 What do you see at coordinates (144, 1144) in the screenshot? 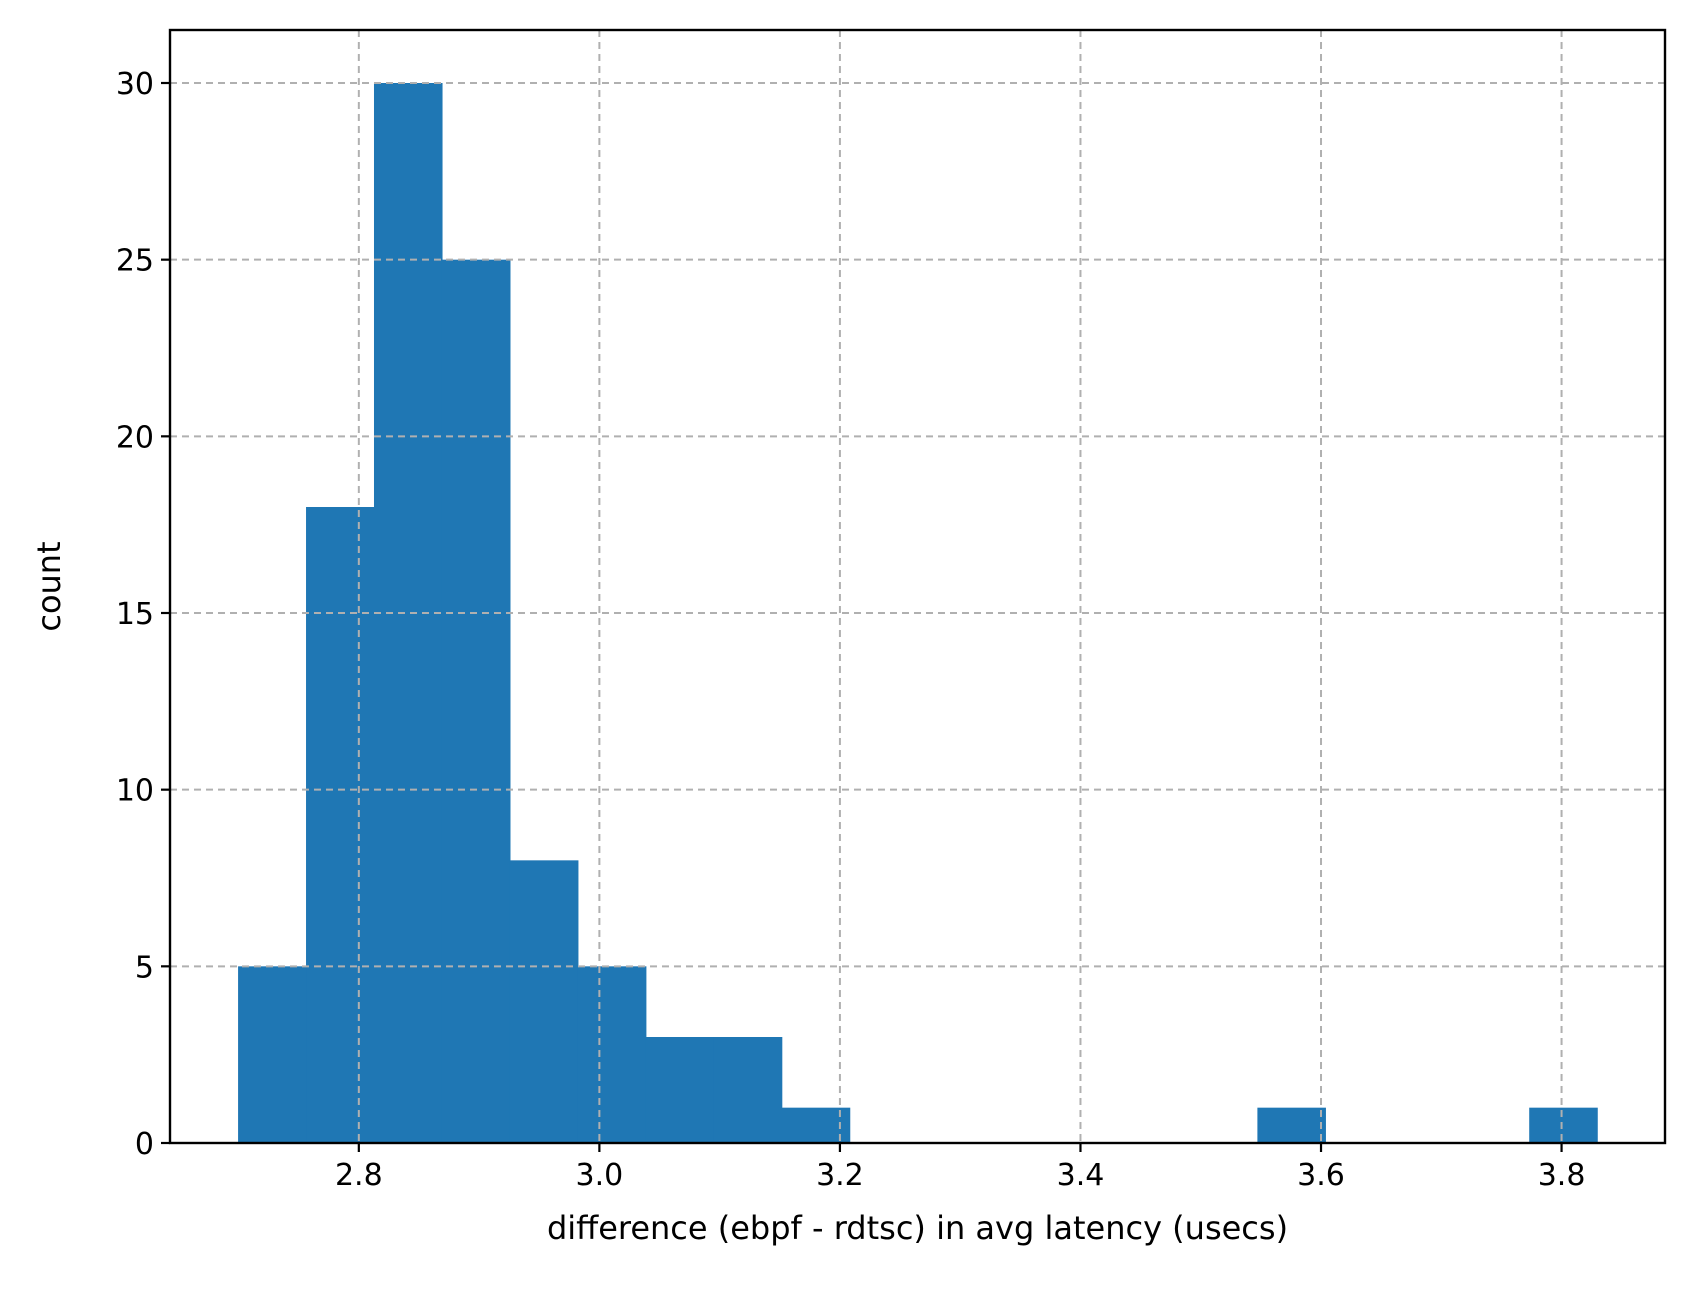
I see `y-tick-label-0: 0` at bounding box center [144, 1144].